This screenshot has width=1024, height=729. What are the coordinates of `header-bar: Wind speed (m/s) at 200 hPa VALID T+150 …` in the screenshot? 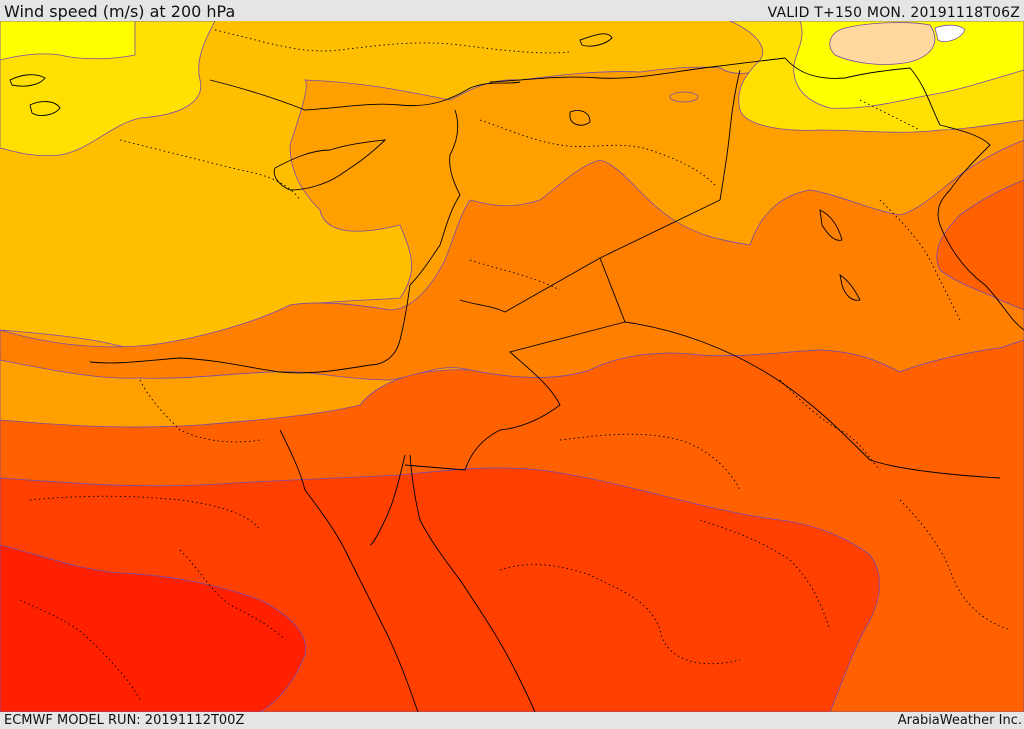 It's located at (512, 10).